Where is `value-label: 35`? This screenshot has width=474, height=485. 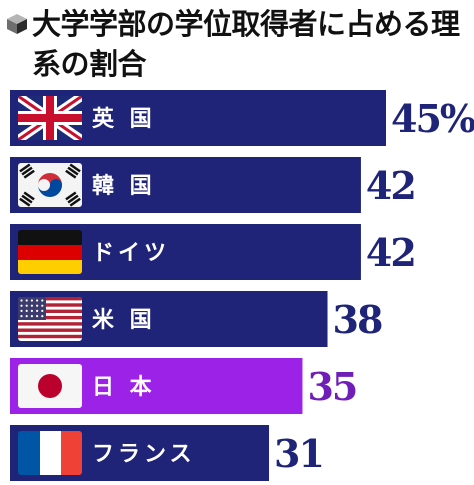
value-label: 35 is located at coordinates (331, 386).